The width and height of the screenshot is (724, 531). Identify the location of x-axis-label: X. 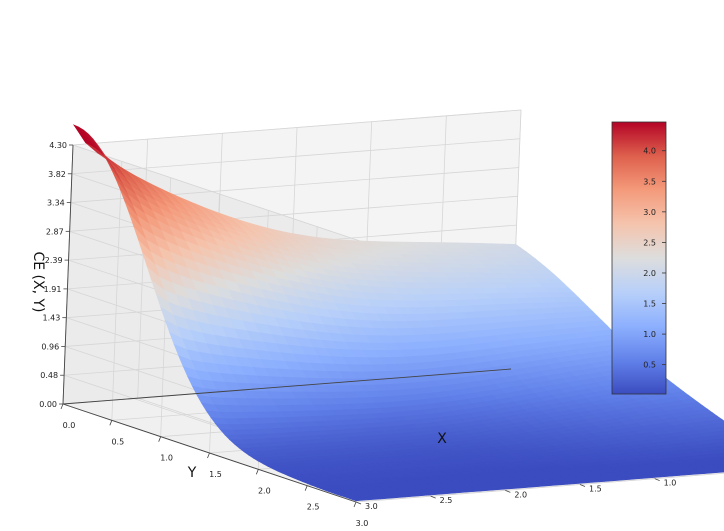
(442, 439).